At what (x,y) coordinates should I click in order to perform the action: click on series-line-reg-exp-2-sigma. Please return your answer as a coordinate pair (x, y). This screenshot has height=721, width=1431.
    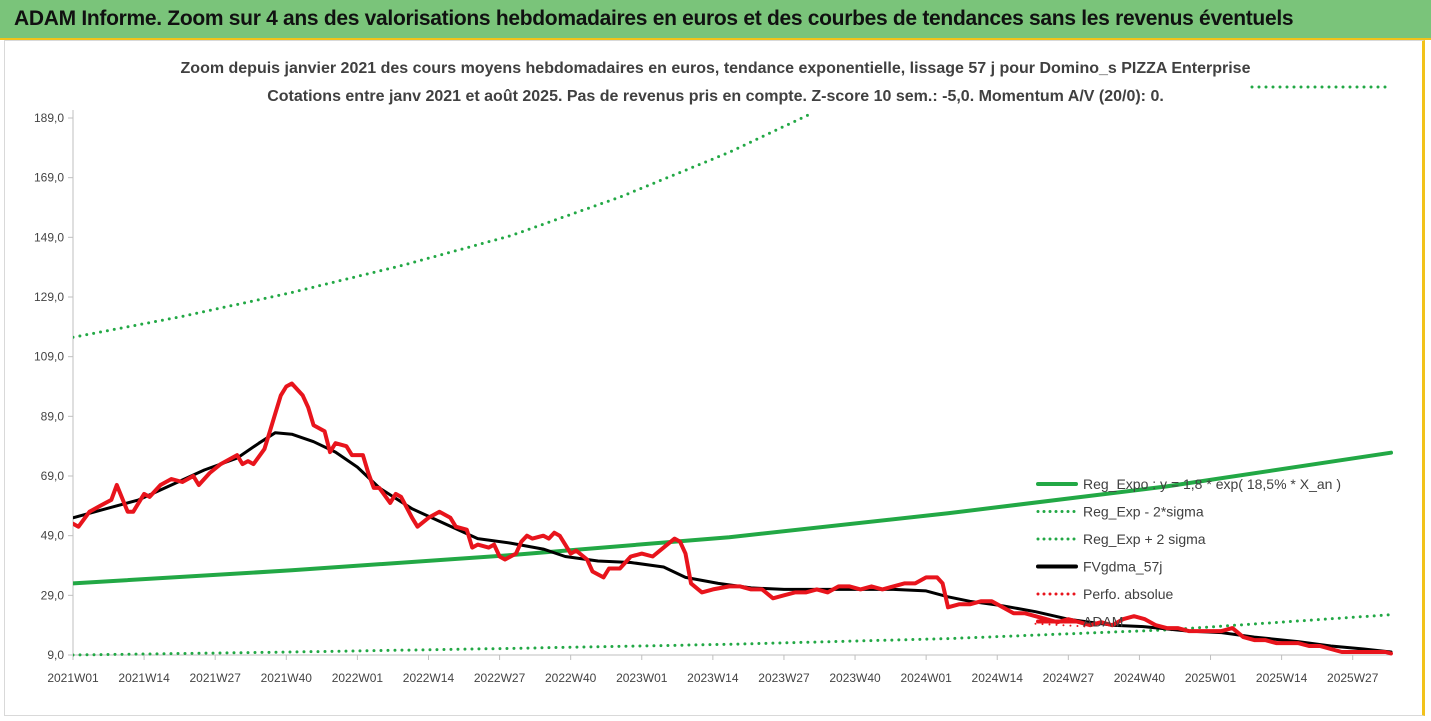
    Looking at the image, I should click on (733, 635).